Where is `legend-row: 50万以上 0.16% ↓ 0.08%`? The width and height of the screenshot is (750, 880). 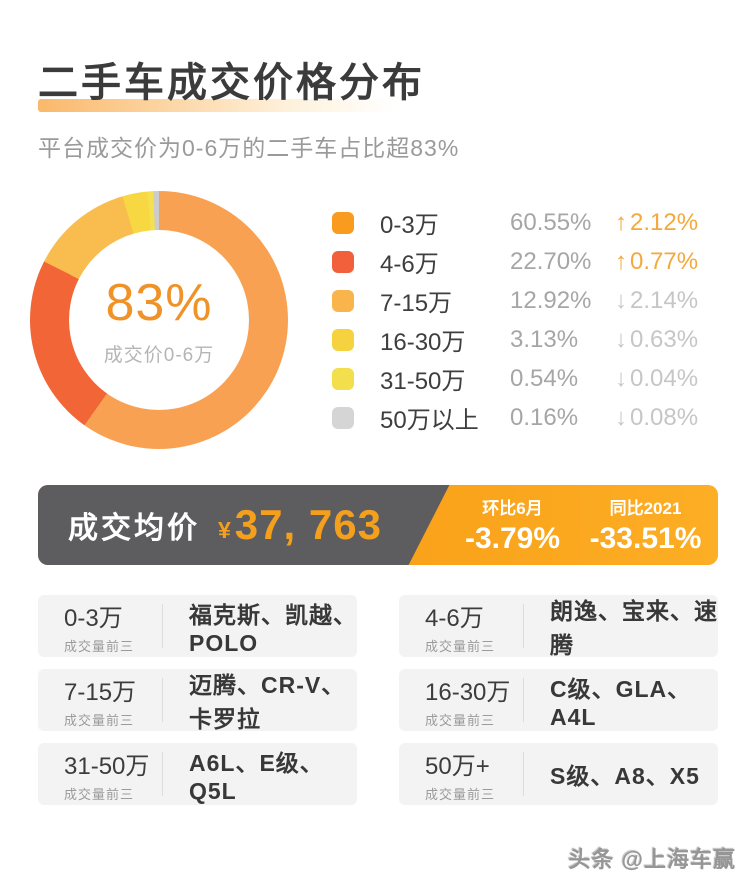
legend-row: 50万以上 0.16% ↓ 0.08% is located at coordinates (515, 417).